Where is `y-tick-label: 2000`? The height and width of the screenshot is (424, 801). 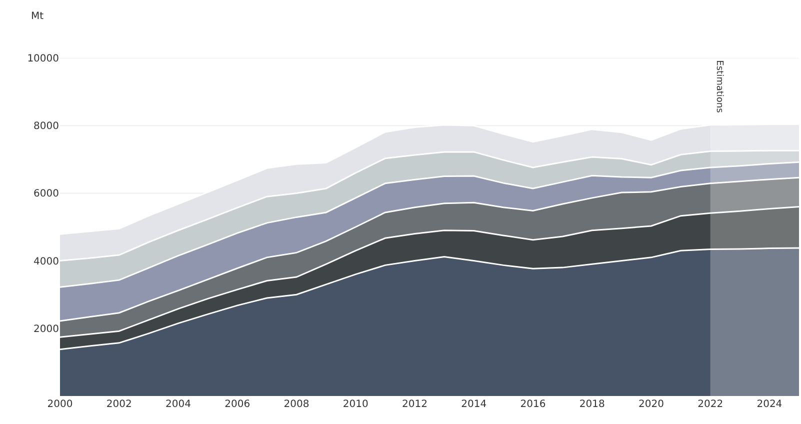
y-tick-label: 2000 is located at coordinates (46, 329).